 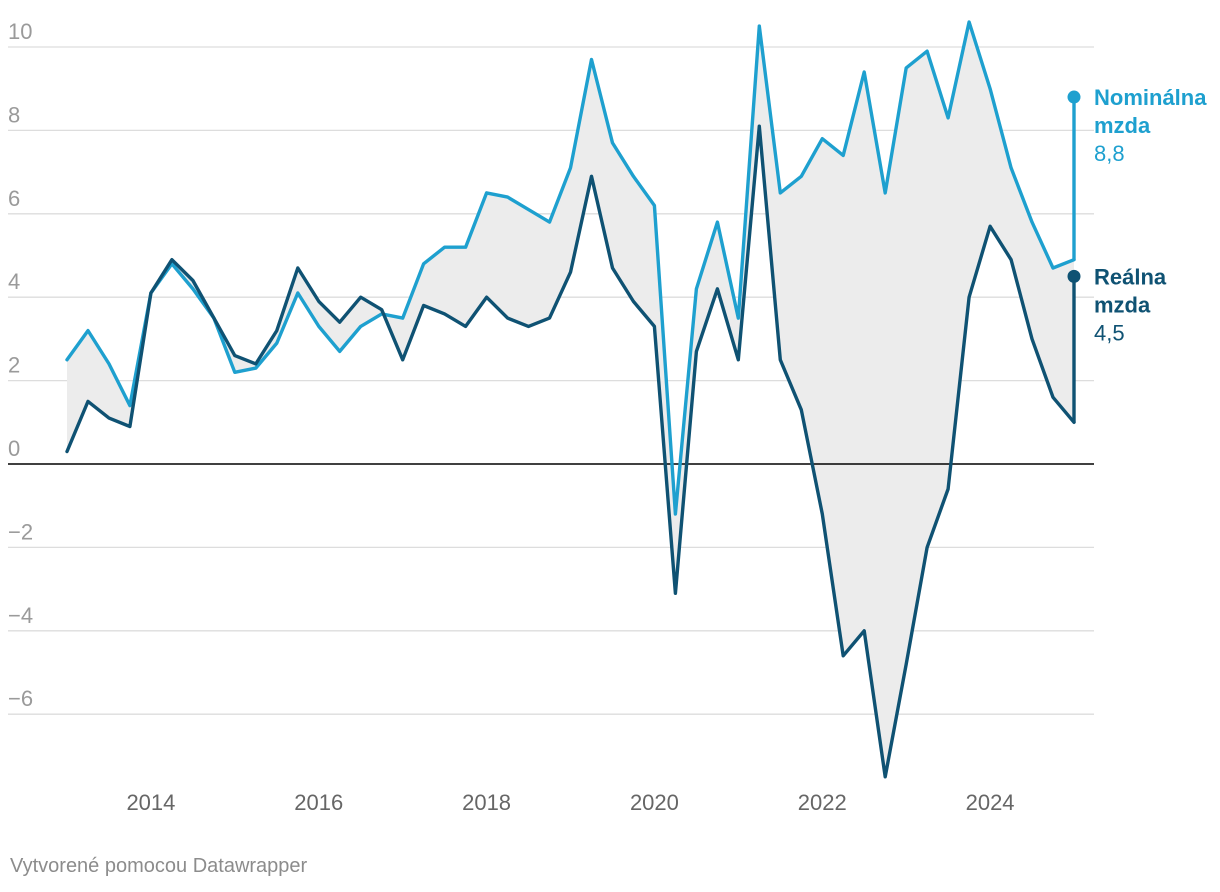 I want to click on y-tick-label: 6, so click(x=14, y=198).